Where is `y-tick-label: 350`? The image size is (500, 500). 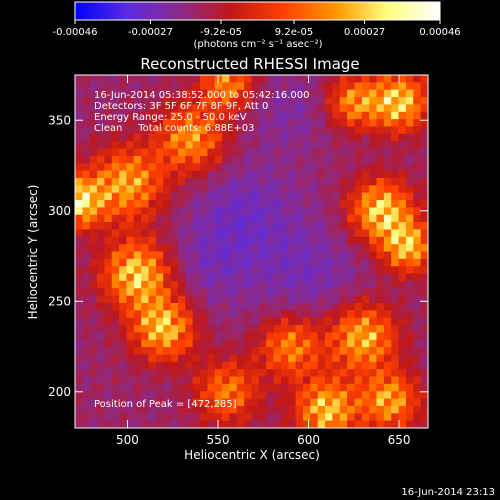
y-tick-label: 350 is located at coordinates (59, 120).